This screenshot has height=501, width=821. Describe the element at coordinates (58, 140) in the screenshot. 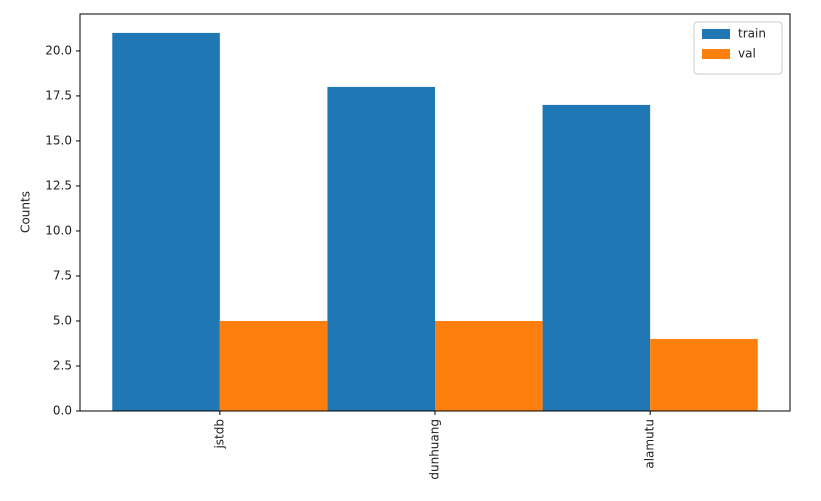

I see `y-tick-label: 15.0` at that location.